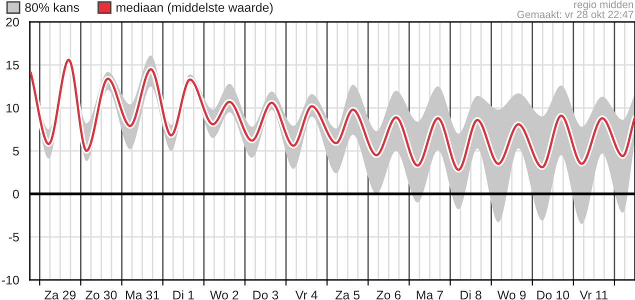 The width and height of the screenshot is (635, 300). What do you see at coordinates (60, 295) in the screenshot?
I see `x-tick-label: Za 29` at bounding box center [60, 295].